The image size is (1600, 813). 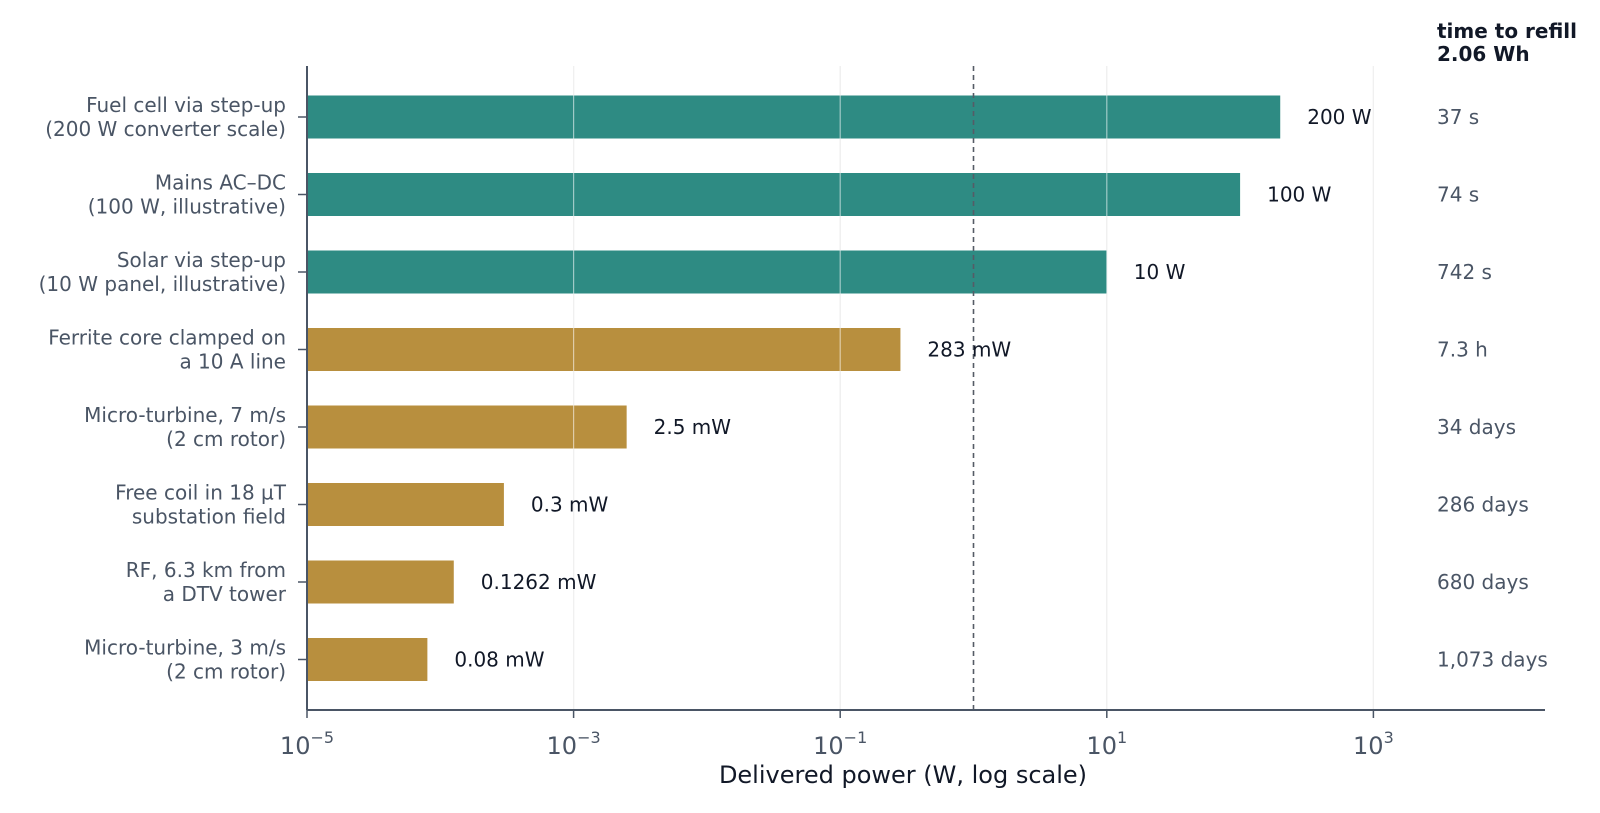 What do you see at coordinates (539, 582) in the screenshot?
I see `bar-value-label: 0.1262 mW` at bounding box center [539, 582].